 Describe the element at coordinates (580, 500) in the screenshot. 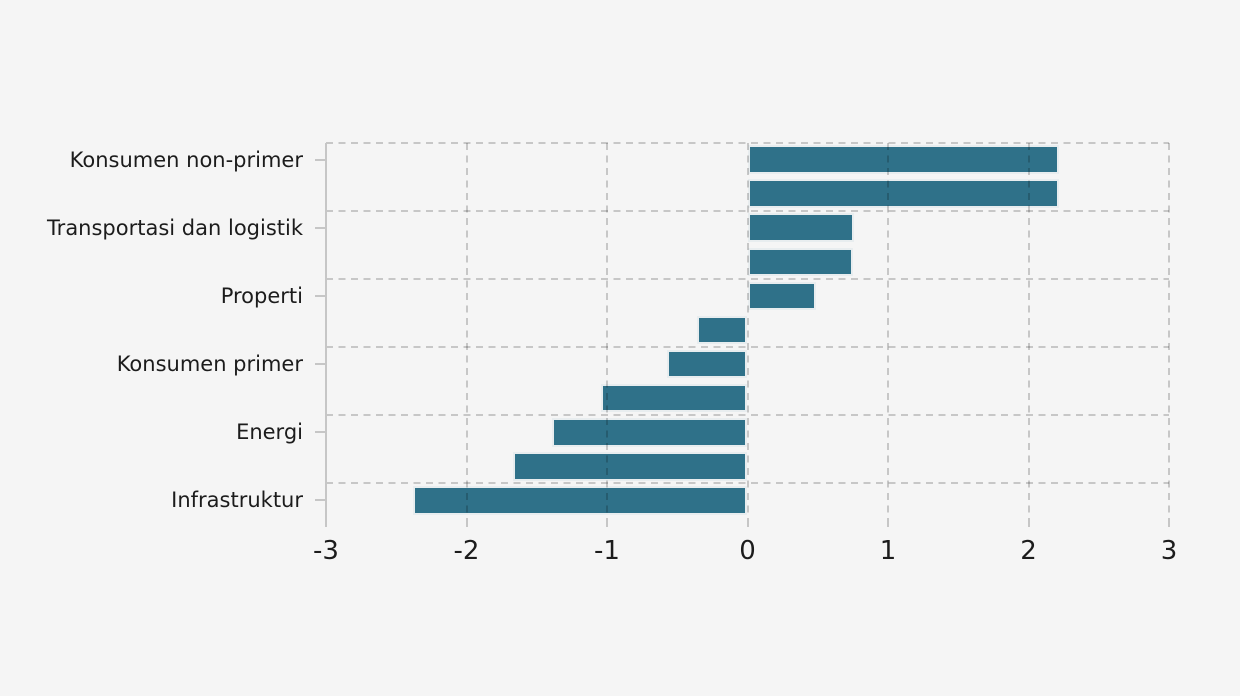

I see `bar-infrastruktur` at that location.